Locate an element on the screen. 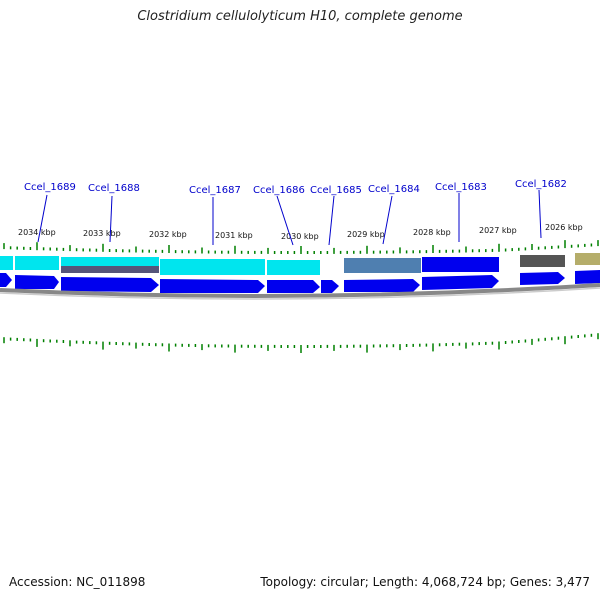 The image size is (600, 600). gene-label-ccel-1683: Ccel_1683 is located at coordinates (461, 187).